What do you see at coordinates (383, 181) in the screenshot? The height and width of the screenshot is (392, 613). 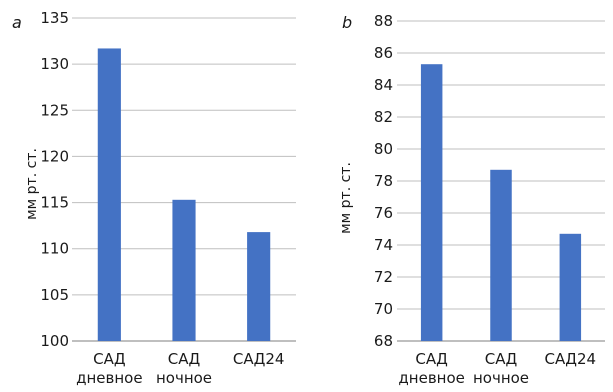 I see `y-tick-label: 78` at bounding box center [383, 181].